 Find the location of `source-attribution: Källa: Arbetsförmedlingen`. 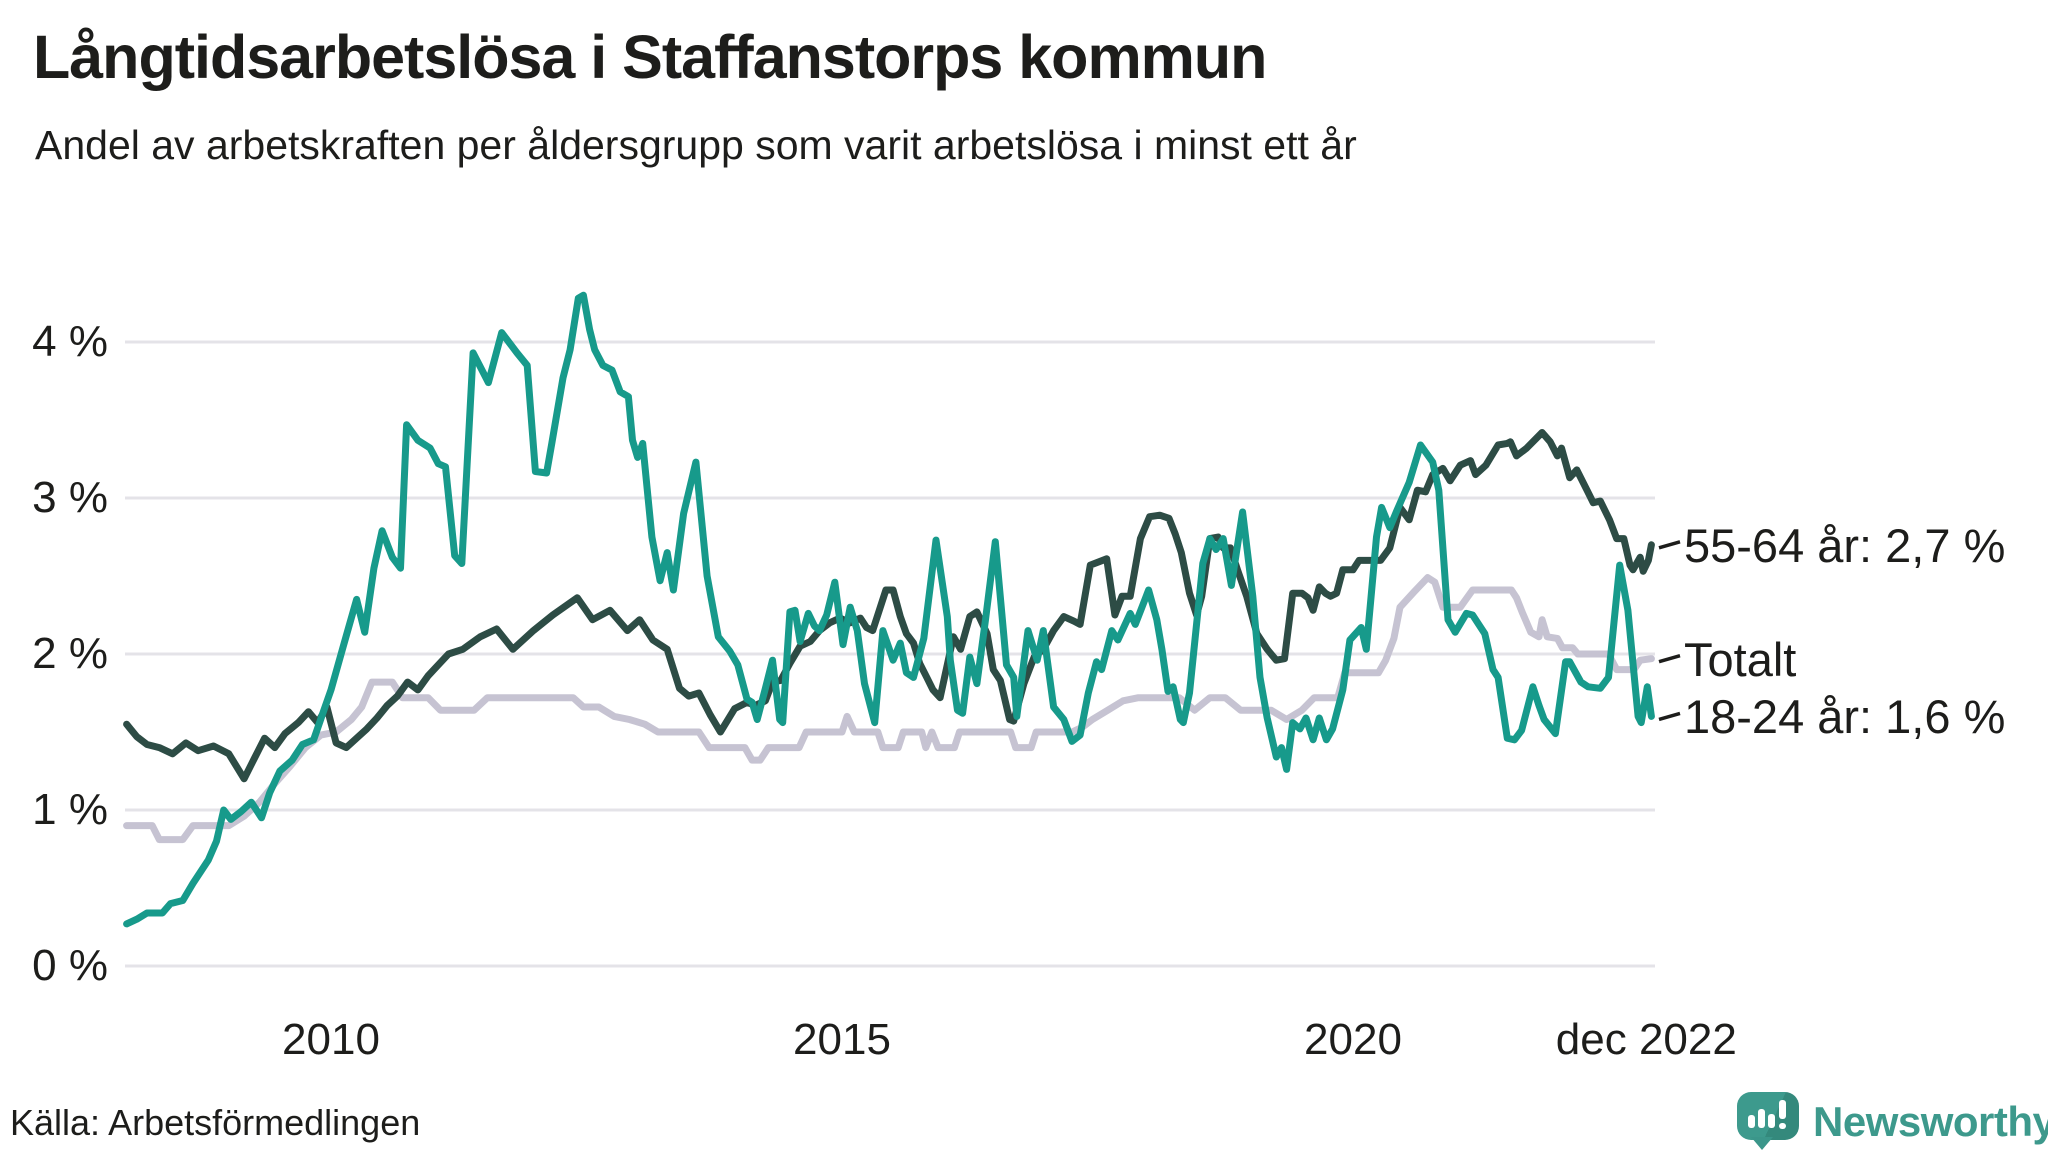

source-attribution: Källa: Arbetsförmedlingen is located at coordinates (215, 1122).